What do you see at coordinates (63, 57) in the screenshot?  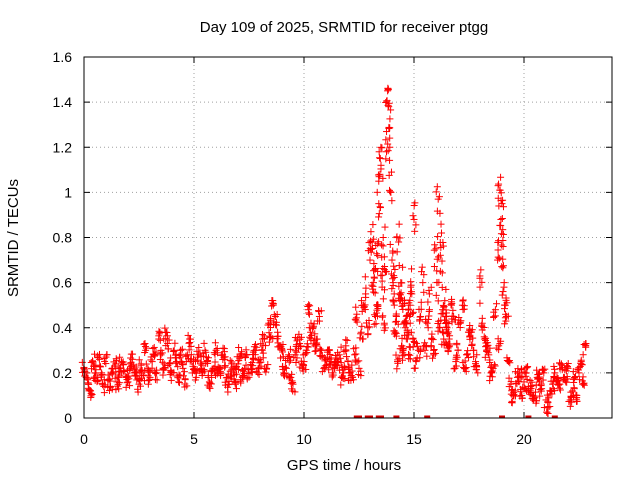 I see `y-tick-label: 1.6` at bounding box center [63, 57].